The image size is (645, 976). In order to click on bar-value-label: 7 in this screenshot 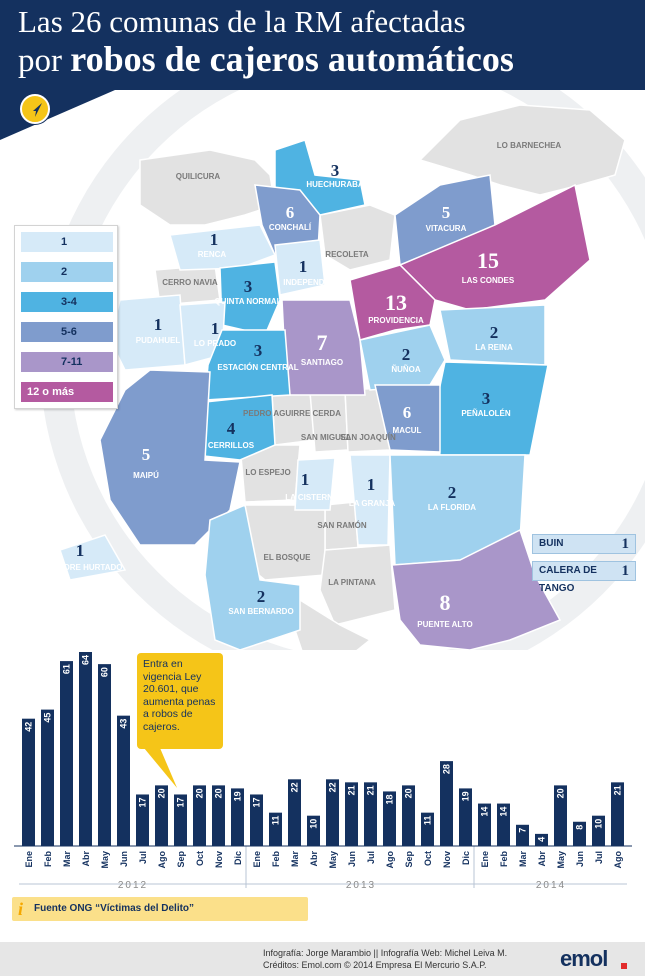, I will do `click(523, 830)`.